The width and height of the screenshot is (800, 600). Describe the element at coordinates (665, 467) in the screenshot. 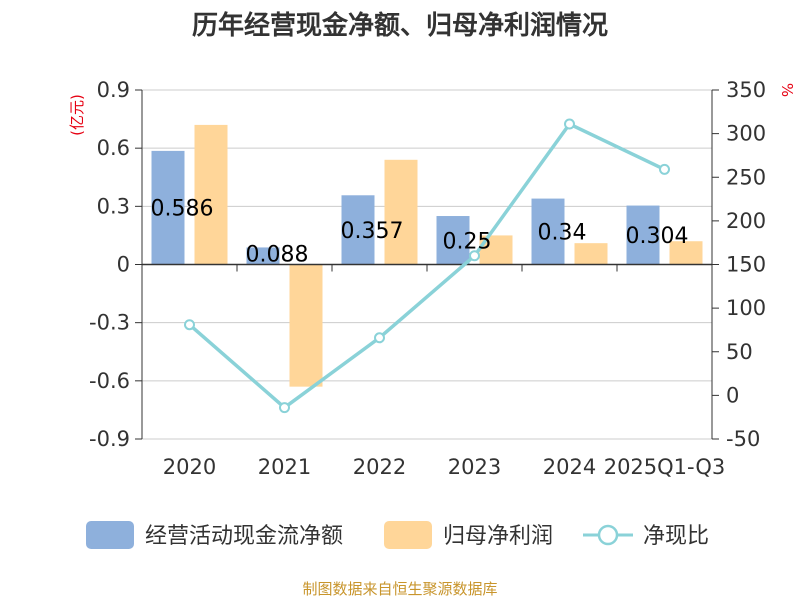

I see `category-label: 2025Q1-Q3` at that location.